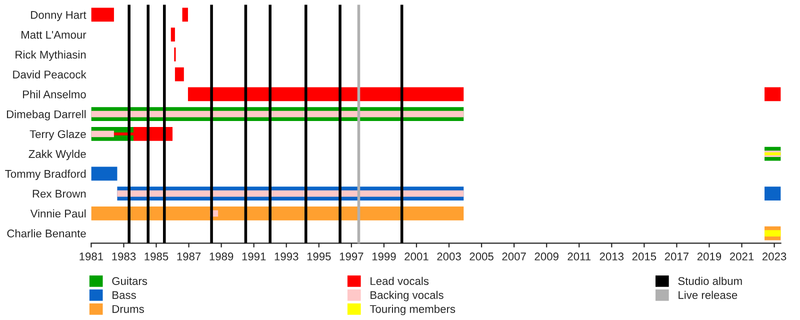  I want to click on legend-label: Guitars, so click(130, 281).